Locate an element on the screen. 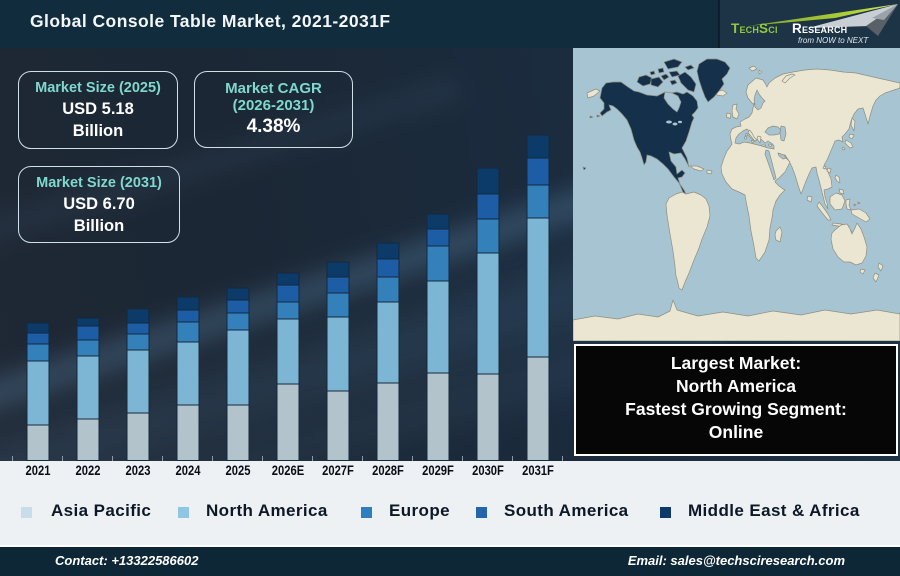  svg-text: from NOW to NEXT is located at coordinates (833, 40).